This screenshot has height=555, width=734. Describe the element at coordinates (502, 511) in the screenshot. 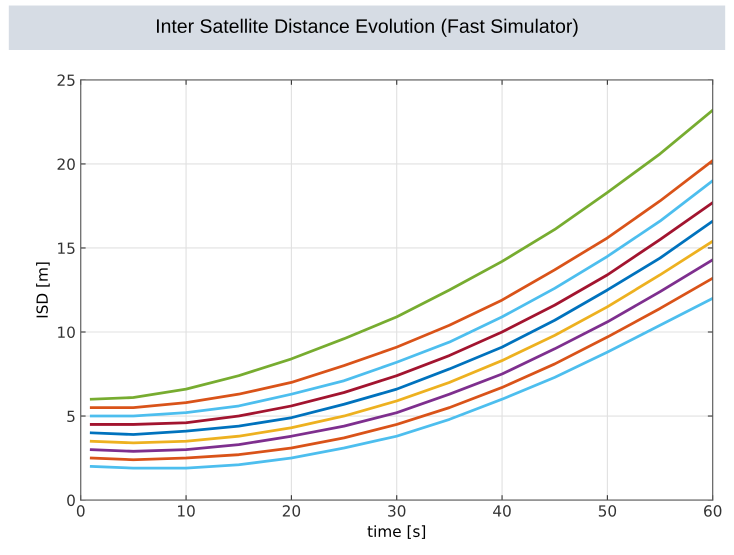

I see `x-tick-label: 40` at that location.